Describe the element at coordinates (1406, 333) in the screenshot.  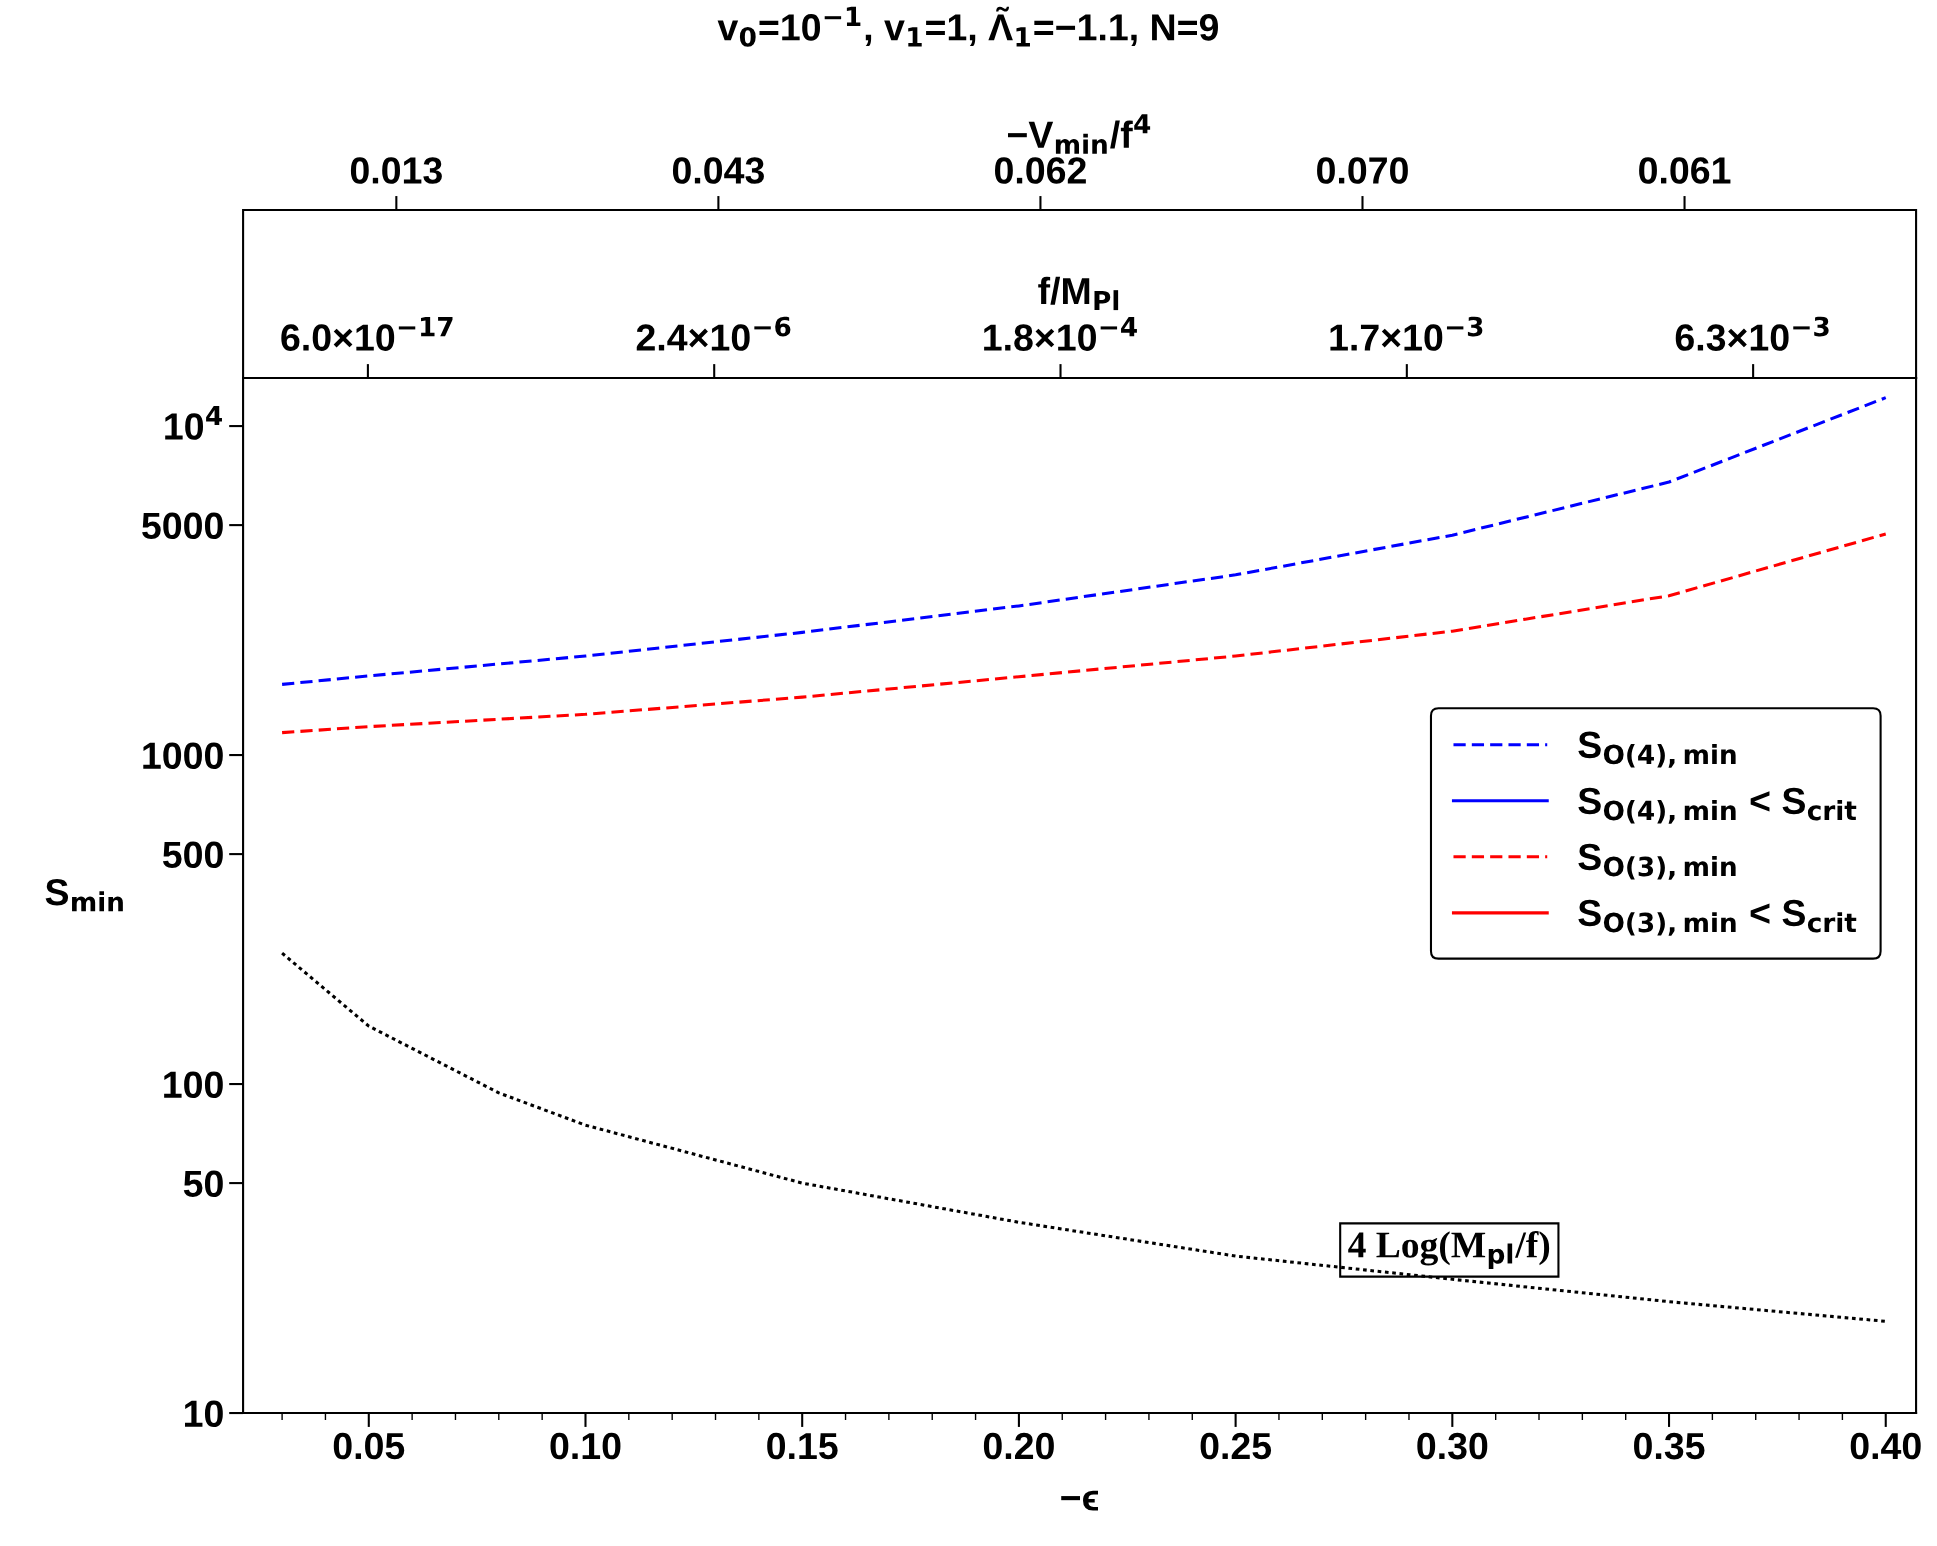
I see `text: 1.7×10$^{−3}$` at that location.